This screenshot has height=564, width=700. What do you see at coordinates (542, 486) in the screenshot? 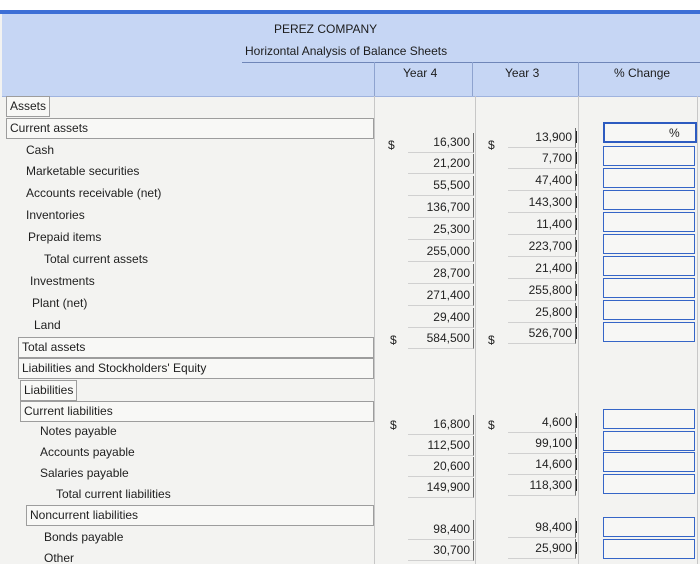
I see `total-current-liabilities-year3-value: 118,300` at bounding box center [542, 486].